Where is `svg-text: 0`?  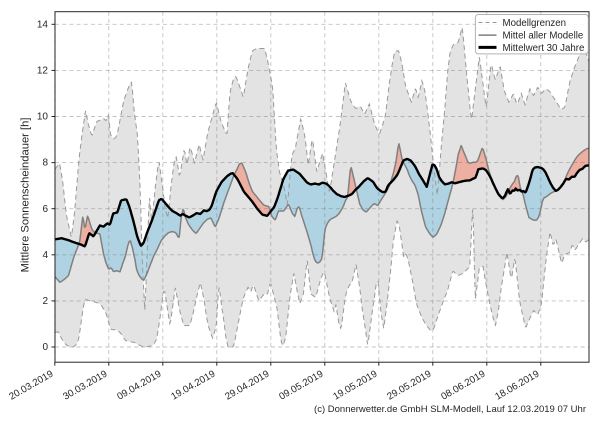
svg-text: 0 is located at coordinates (45, 347).